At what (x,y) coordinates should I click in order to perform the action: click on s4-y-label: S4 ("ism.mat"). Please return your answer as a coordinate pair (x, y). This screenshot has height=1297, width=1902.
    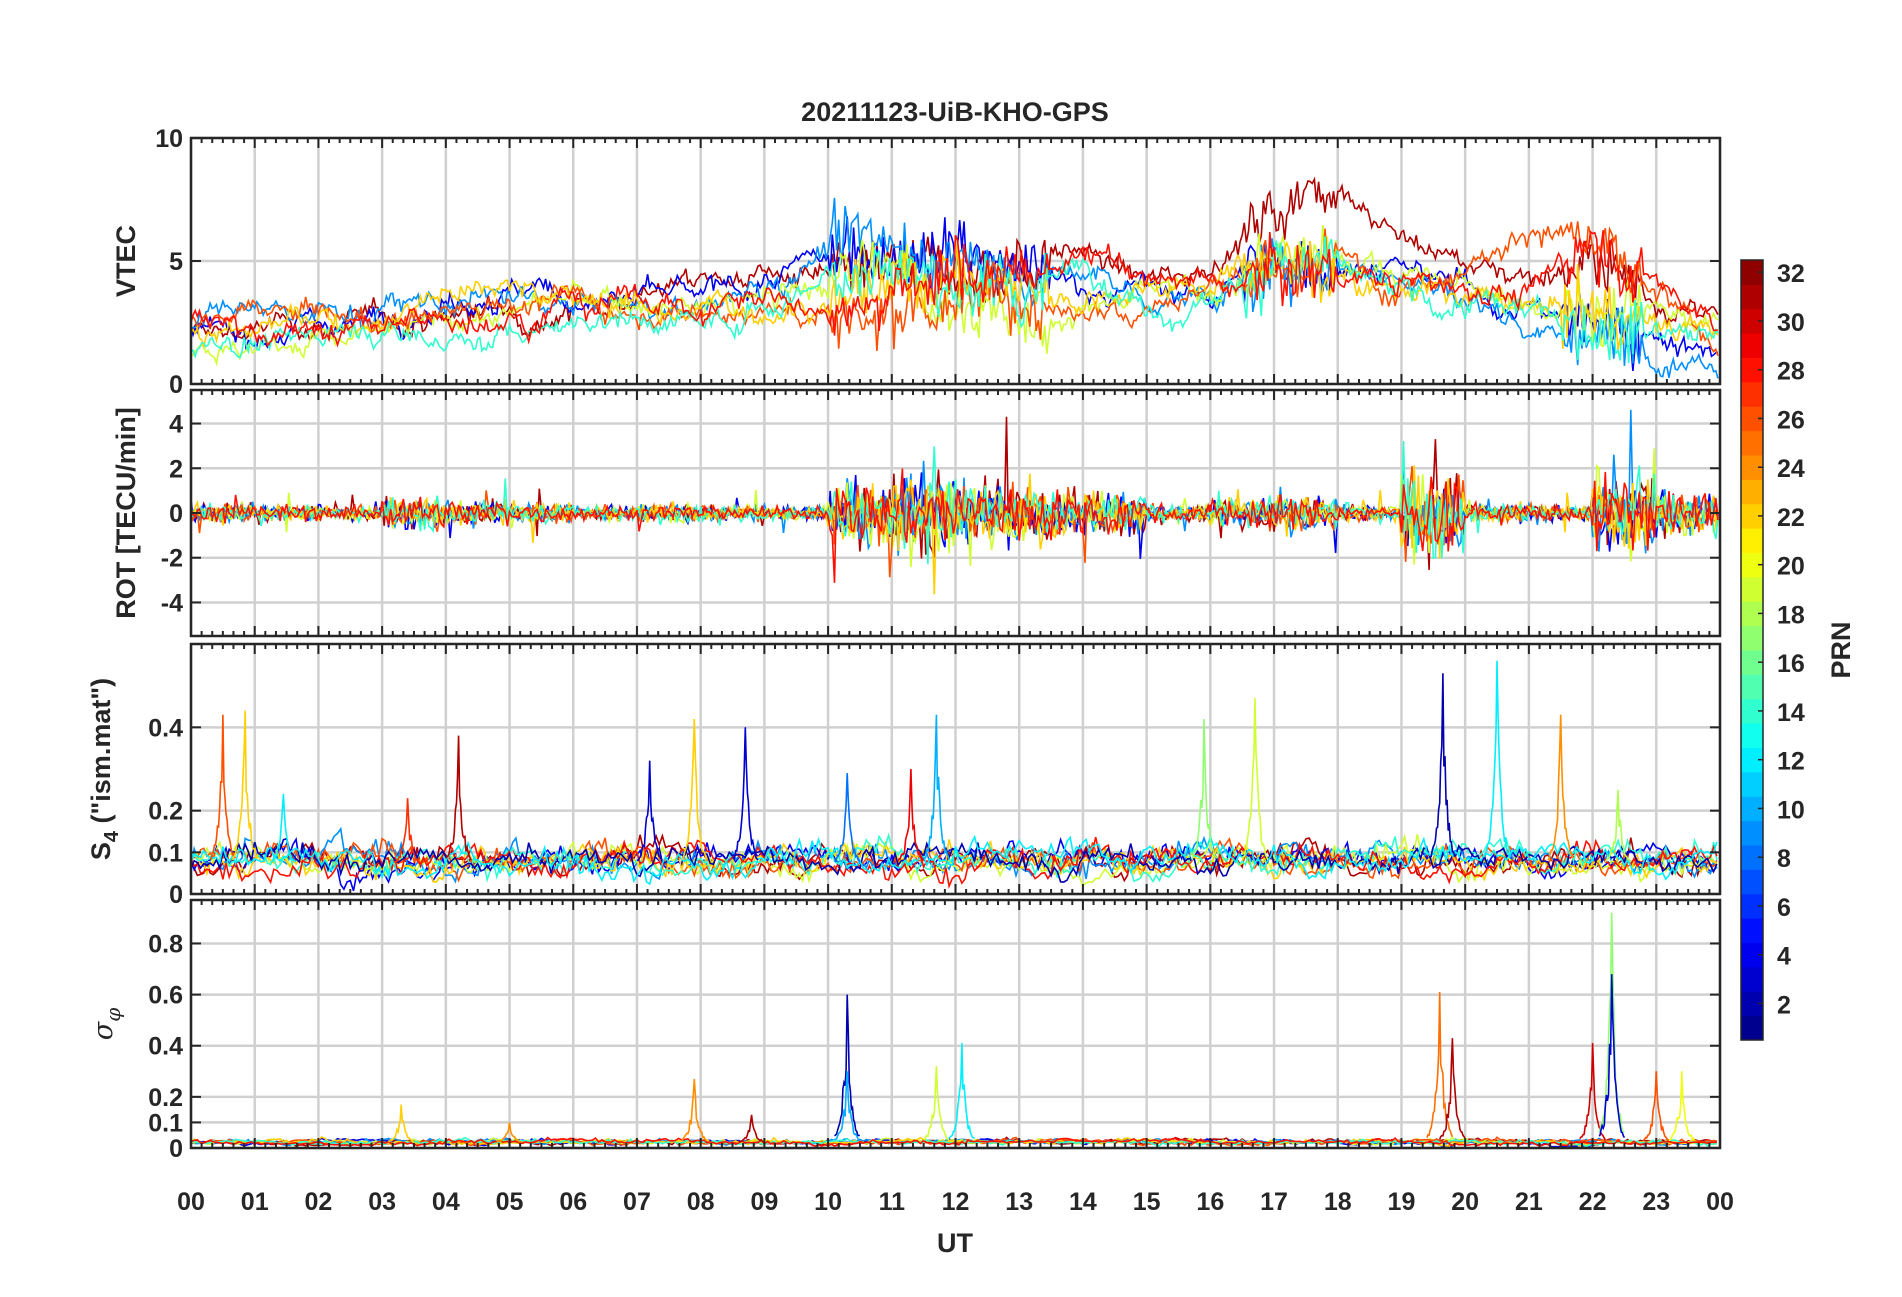
    Looking at the image, I should click on (104, 769).